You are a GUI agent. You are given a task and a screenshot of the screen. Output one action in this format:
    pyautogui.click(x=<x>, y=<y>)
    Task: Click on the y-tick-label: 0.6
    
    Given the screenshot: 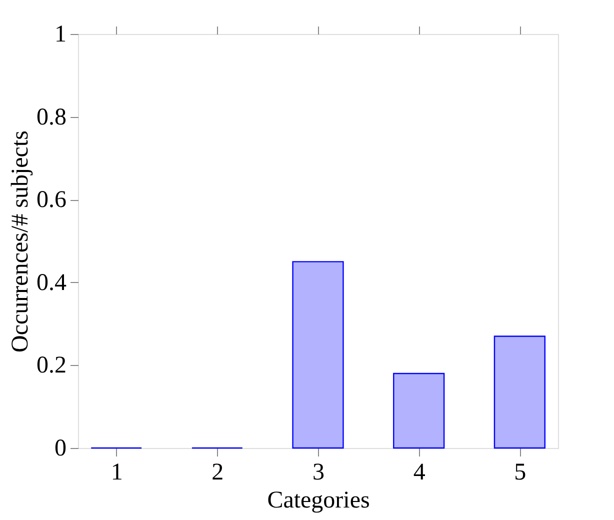 What is the action you would take?
    pyautogui.click(x=51, y=200)
    